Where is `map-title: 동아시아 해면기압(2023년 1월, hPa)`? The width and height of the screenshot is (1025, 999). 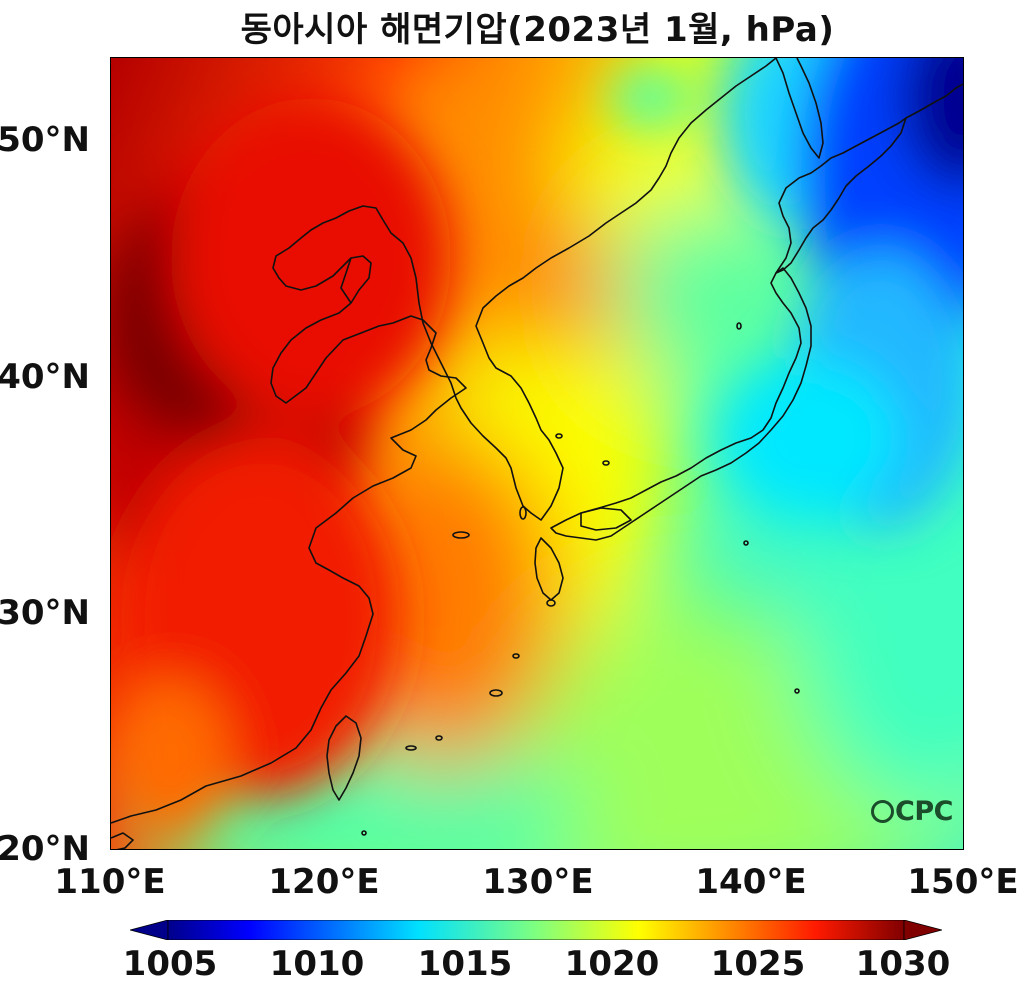
map-title: 동아시아 해면기압(2023년 1월, hPa) is located at coordinates (537, 30).